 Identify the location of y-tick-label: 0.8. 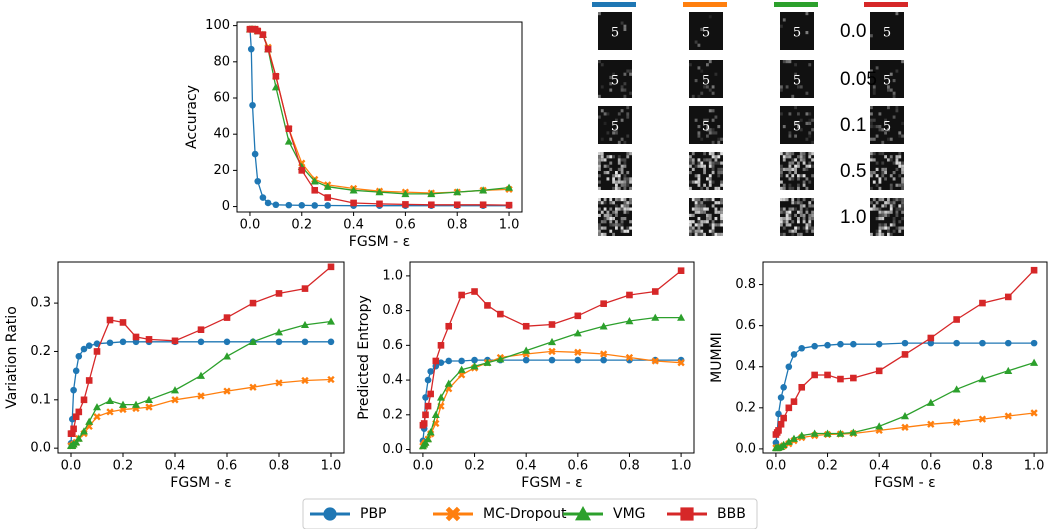
(745, 284).